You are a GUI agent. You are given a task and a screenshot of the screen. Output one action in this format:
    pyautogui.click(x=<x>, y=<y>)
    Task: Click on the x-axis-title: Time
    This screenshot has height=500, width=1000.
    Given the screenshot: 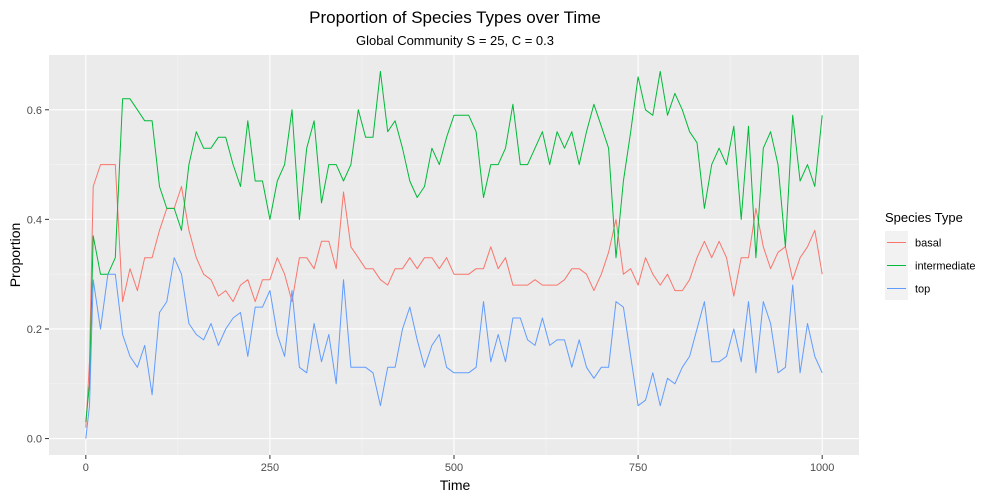 What is the action you would take?
    pyautogui.click(x=455, y=485)
    